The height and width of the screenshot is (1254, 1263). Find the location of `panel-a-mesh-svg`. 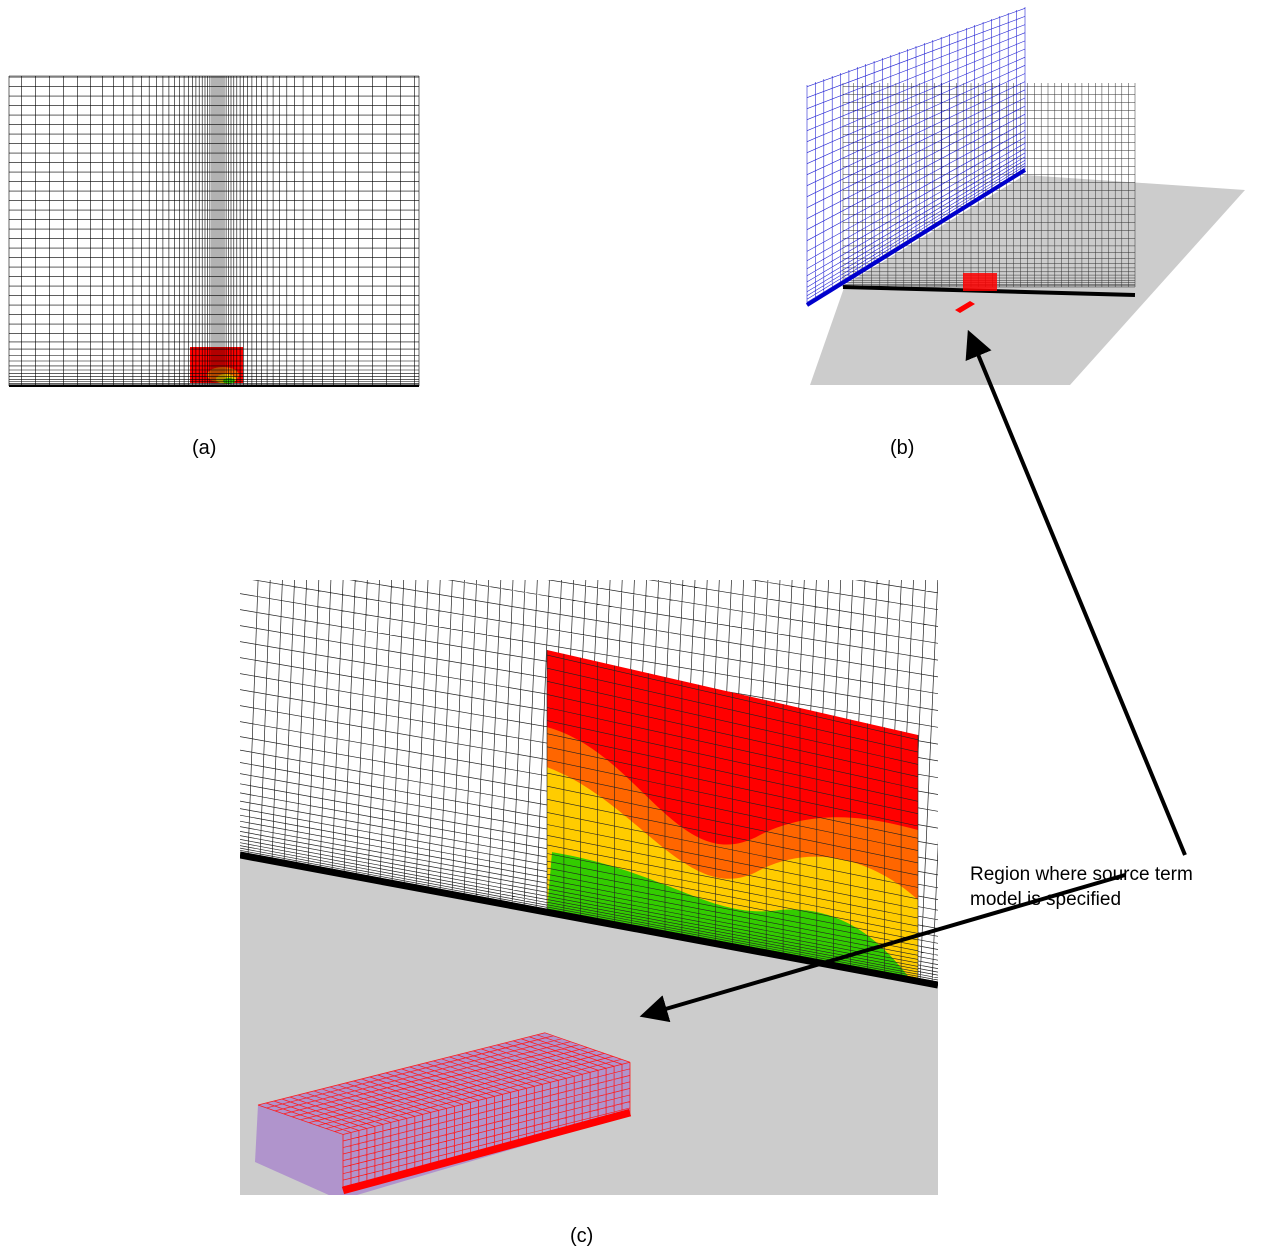

panel-a-mesh-svg is located at coordinates (214, 231).